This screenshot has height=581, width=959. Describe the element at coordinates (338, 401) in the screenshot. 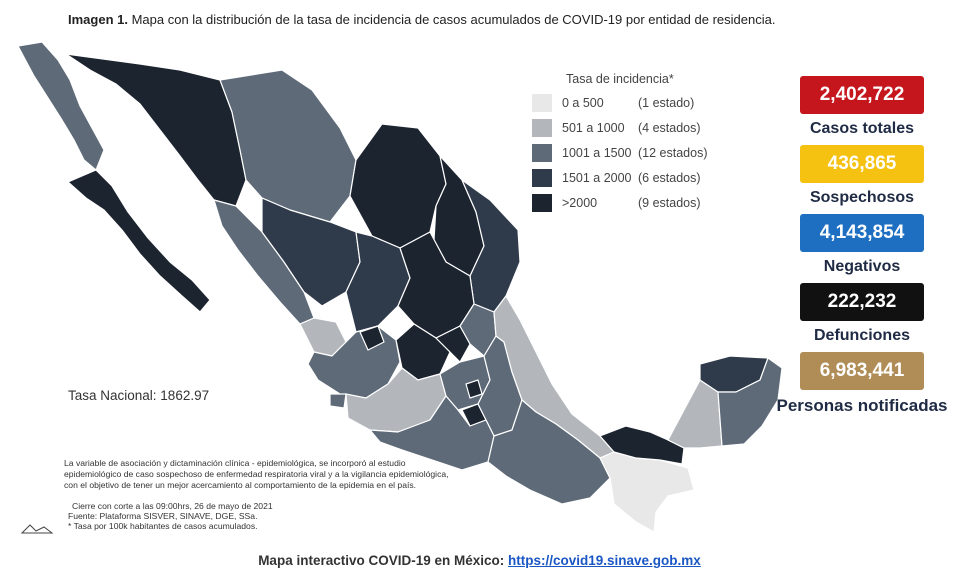

I see `state-colima` at that location.